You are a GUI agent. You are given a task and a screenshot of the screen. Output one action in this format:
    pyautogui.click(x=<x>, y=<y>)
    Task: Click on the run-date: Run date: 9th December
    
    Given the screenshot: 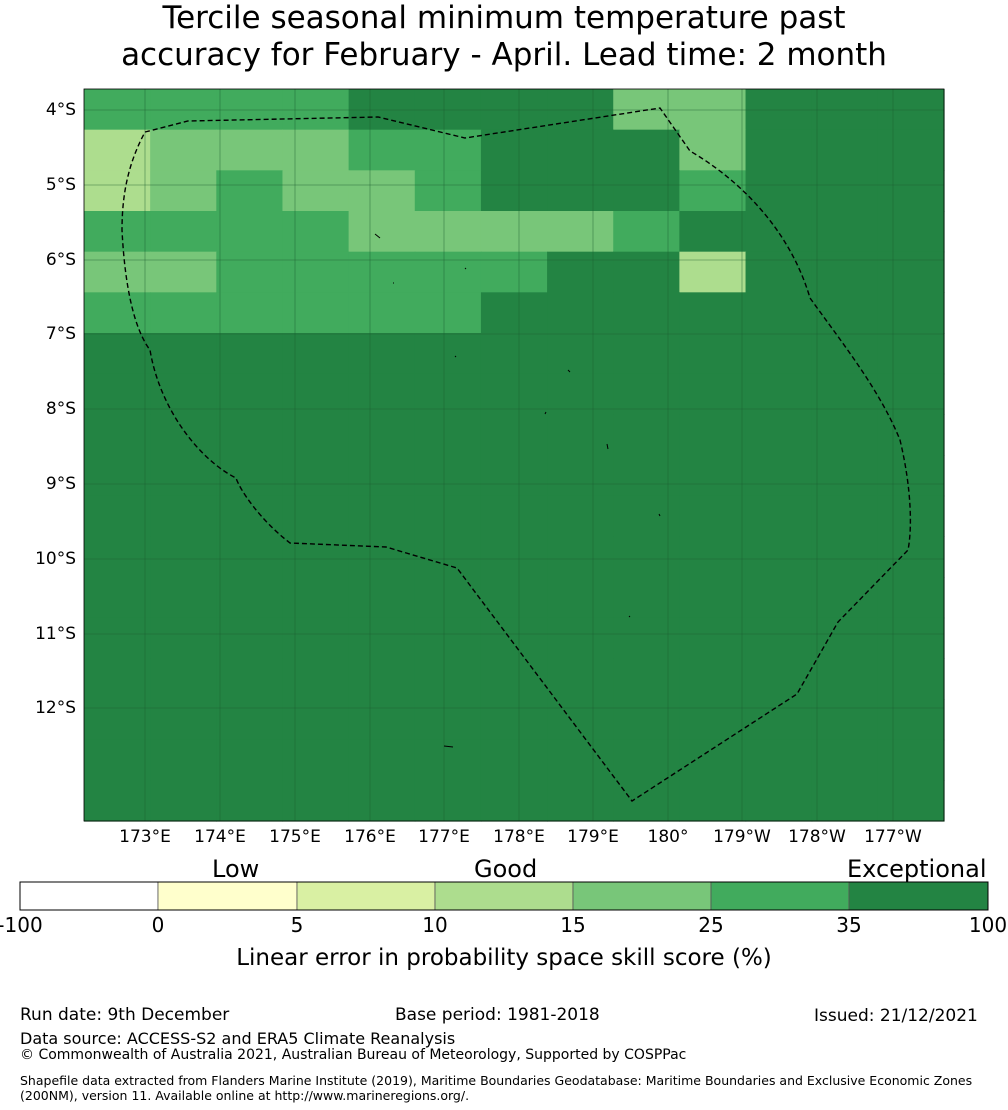 What is the action you would take?
    pyautogui.click(x=125, y=1015)
    